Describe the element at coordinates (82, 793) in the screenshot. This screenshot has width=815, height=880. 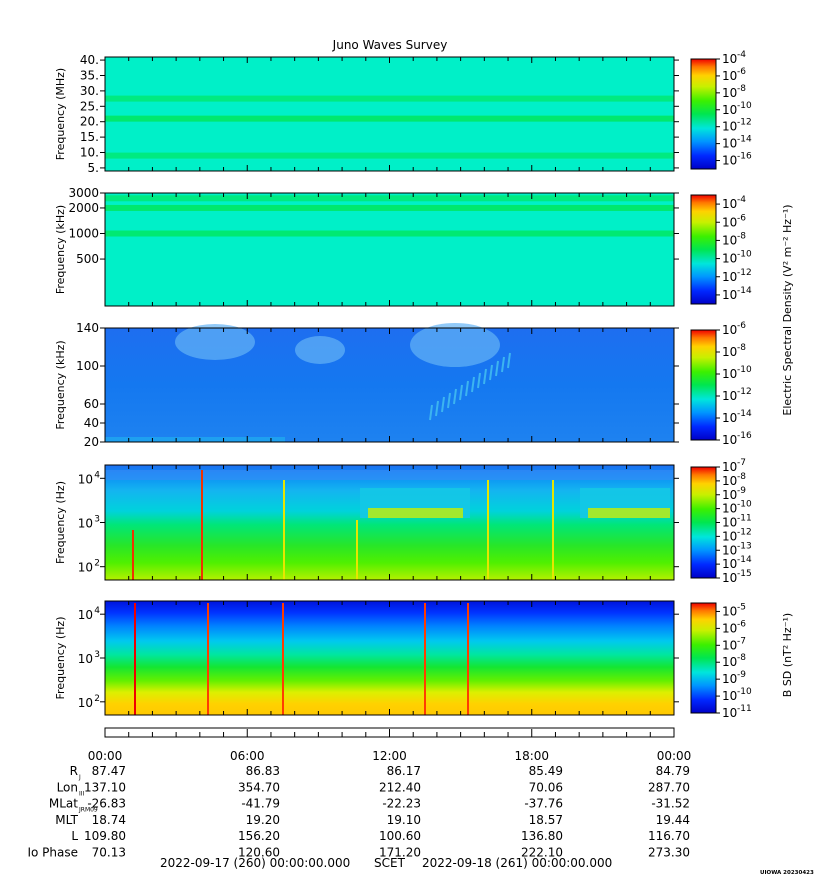
I see `ephemeris-row-subscript: III` at that location.